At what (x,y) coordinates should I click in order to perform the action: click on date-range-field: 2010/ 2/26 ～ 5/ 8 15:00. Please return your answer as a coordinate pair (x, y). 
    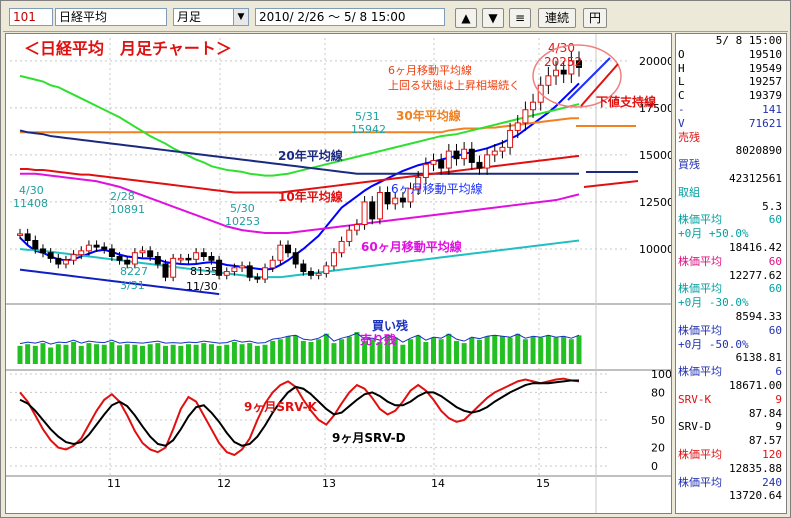
    Looking at the image, I should click on (350, 17).